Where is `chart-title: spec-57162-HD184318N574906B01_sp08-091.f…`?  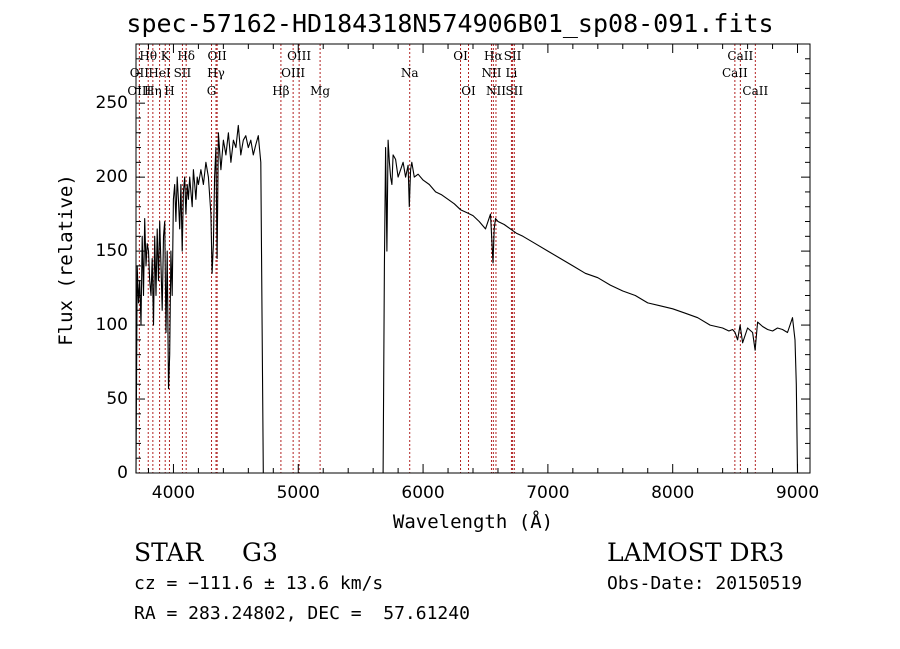 chart-title: spec-57162-HD184318N574906B01_sp08-091.f… is located at coordinates (450, 23).